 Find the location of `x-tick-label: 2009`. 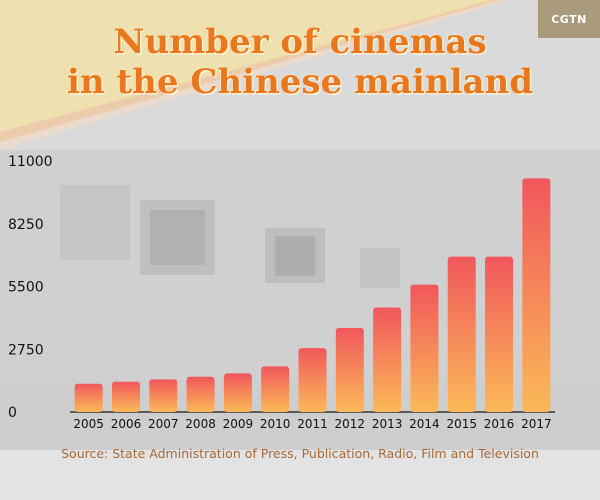

x-tick-label: 2009 is located at coordinates (238, 424).